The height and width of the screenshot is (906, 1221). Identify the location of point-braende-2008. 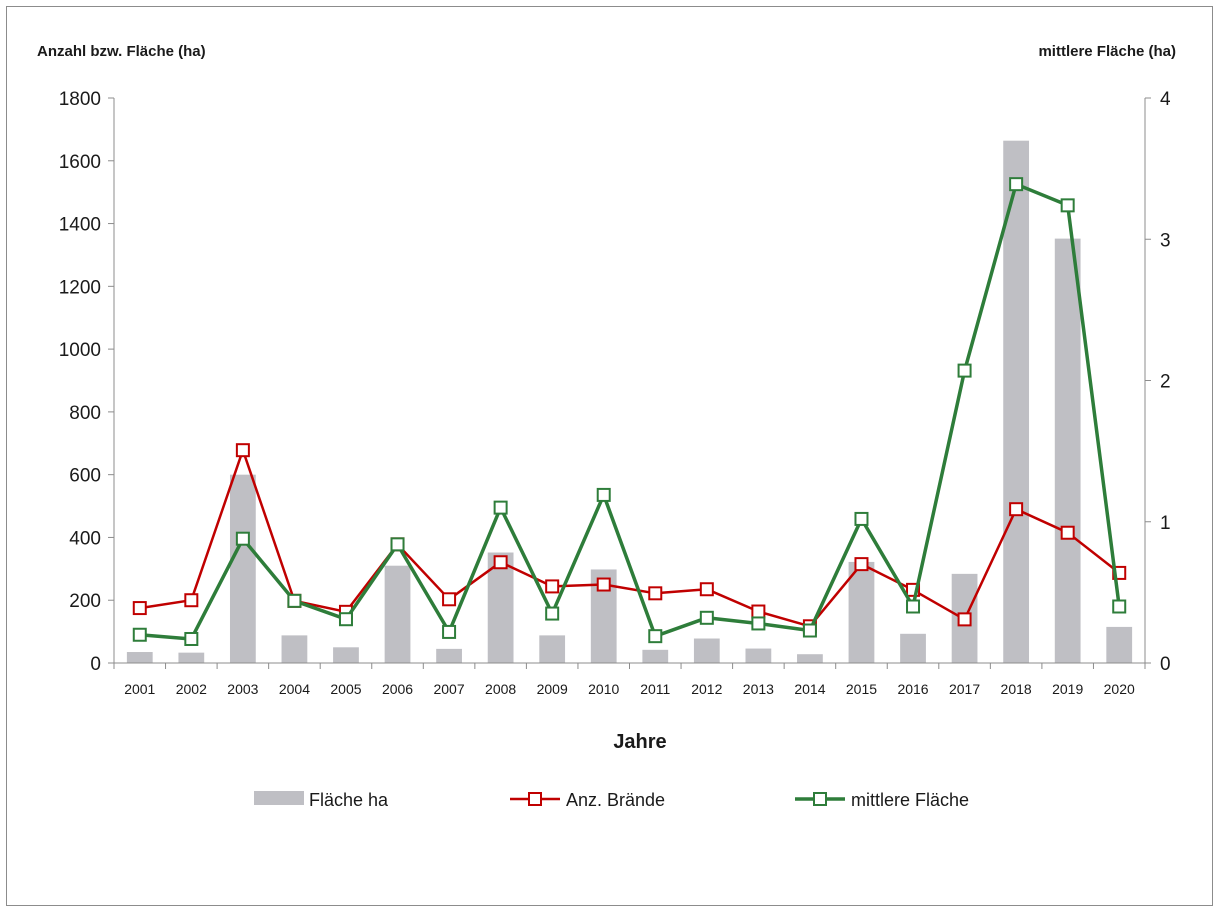
(500, 562).